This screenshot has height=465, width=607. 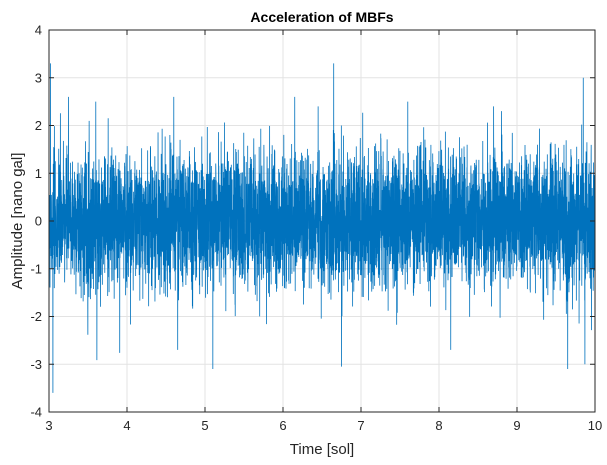 I want to click on y-tick-label: 1, so click(x=38, y=173).